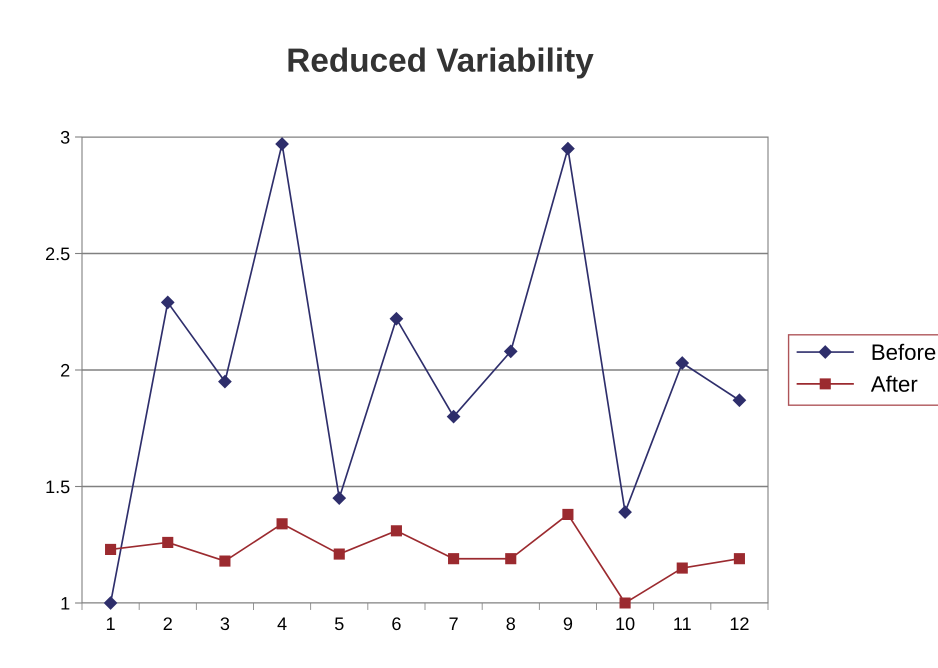 Image resolution: width=938 pixels, height=668 pixels. Describe the element at coordinates (65, 137) in the screenshot. I see `y-tick-label: 3` at that location.